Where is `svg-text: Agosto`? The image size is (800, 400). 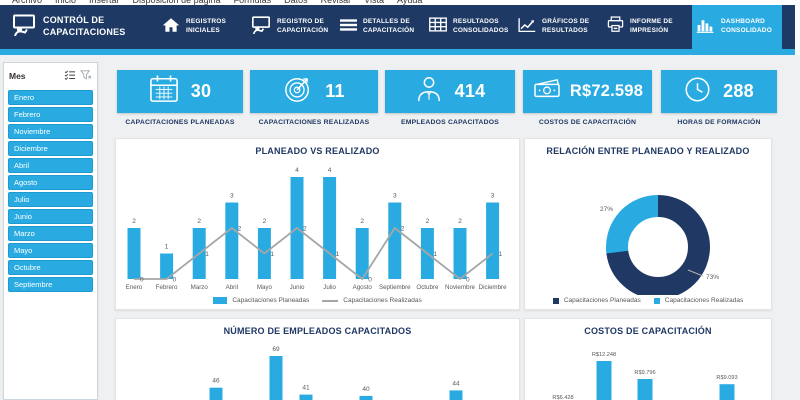
svg-text: Agosto is located at coordinates (363, 287).